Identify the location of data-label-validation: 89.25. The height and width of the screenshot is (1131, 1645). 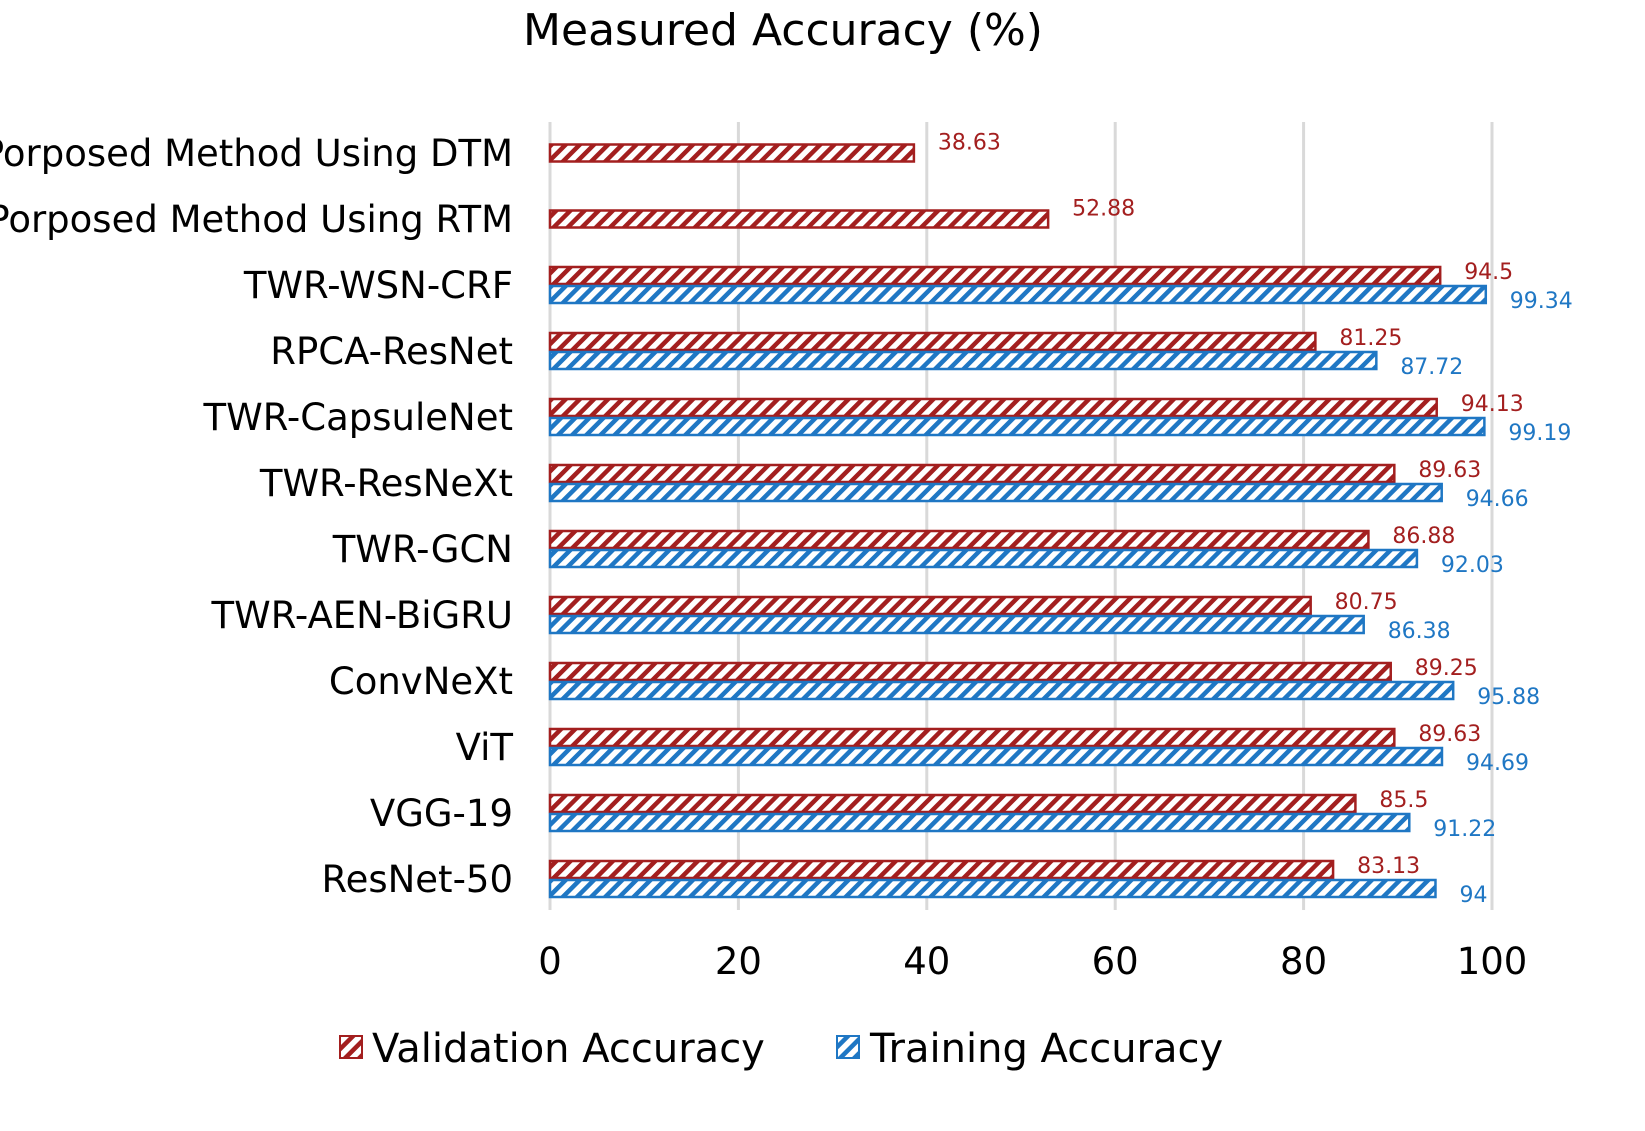
(1446, 668).